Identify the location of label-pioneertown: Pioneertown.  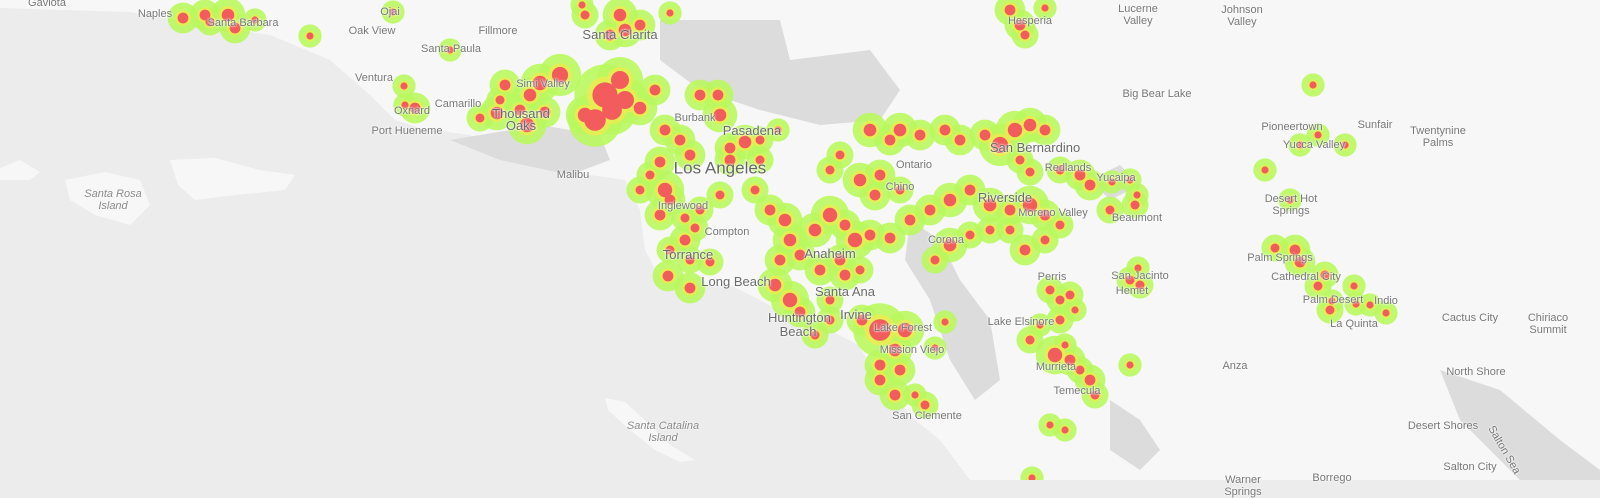
(1292, 127).